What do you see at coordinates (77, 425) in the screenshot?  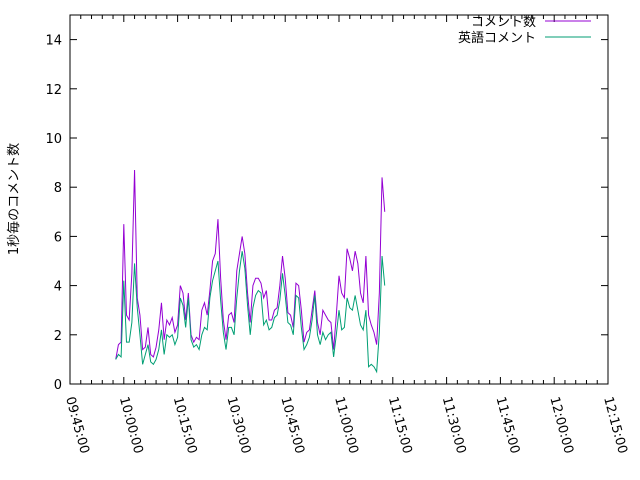 I see `x-tick-label-0: 09:45:00` at bounding box center [77, 425].